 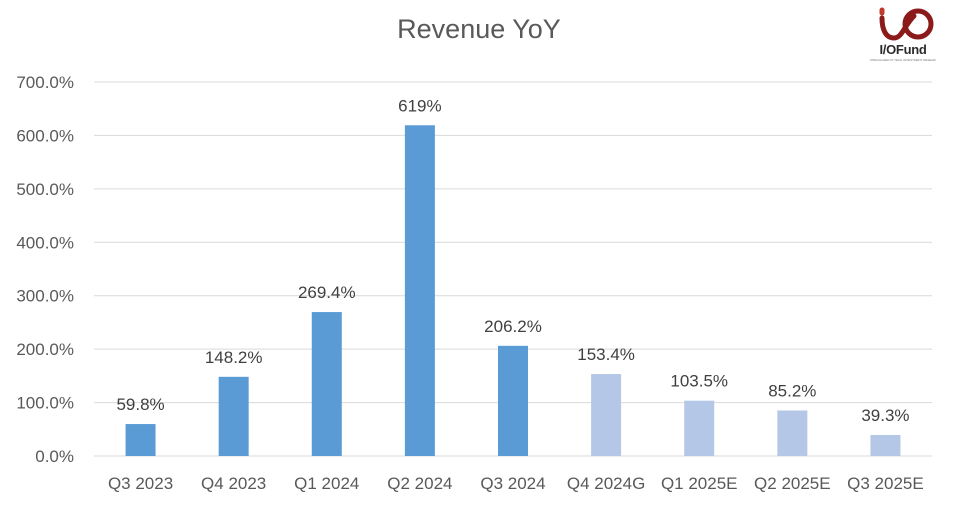 What do you see at coordinates (419, 483) in the screenshot?
I see `x-tick-label: Q2 2024` at bounding box center [419, 483].